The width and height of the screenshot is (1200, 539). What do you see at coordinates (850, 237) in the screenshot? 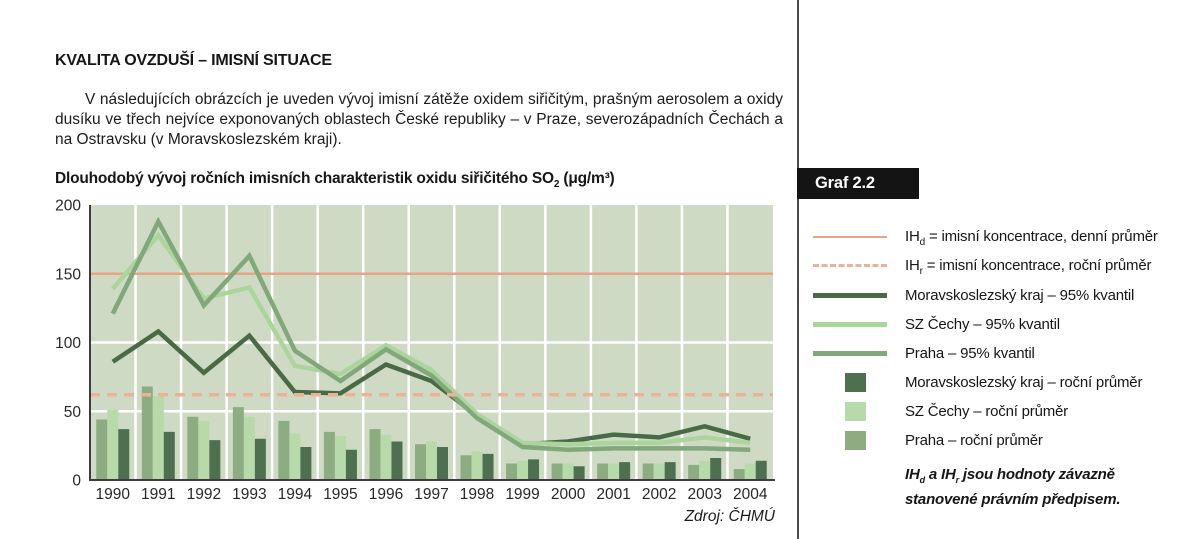
I see `line-thin-swatch-icon` at bounding box center [850, 237].